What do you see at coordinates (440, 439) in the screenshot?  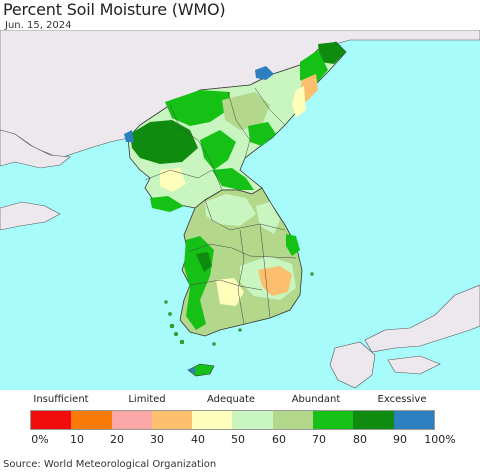 I see `legend-tick: 100%` at bounding box center [440, 439].